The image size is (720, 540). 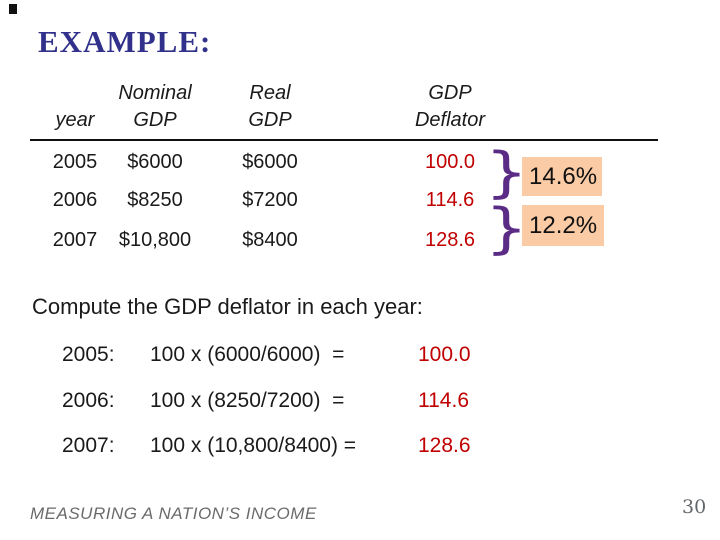 What do you see at coordinates (444, 445) in the screenshot?
I see `calc-2007-result: 128.6` at bounding box center [444, 445].